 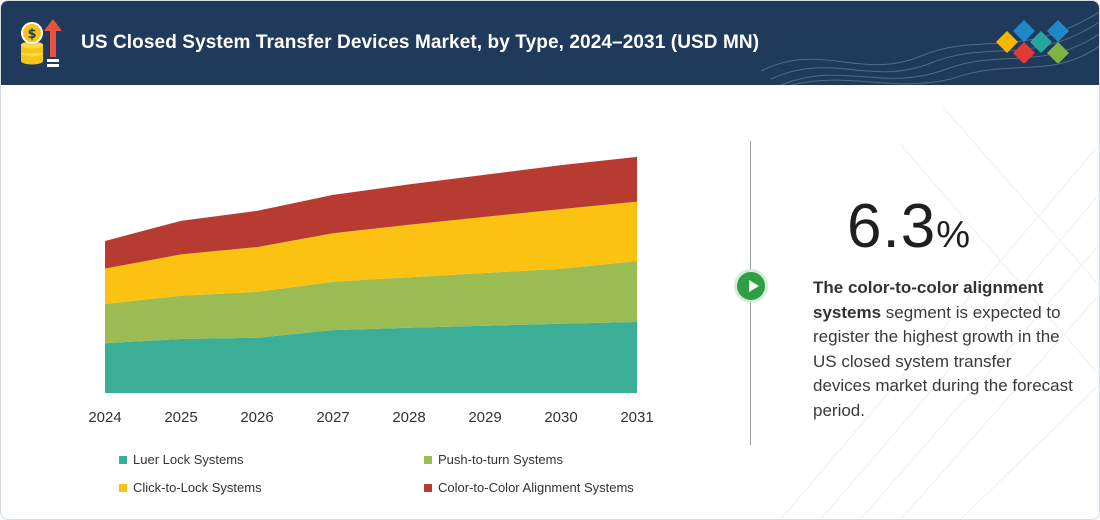 I want to click on insight-bold: The color-to-color alignment systems, so click(x=928, y=300).